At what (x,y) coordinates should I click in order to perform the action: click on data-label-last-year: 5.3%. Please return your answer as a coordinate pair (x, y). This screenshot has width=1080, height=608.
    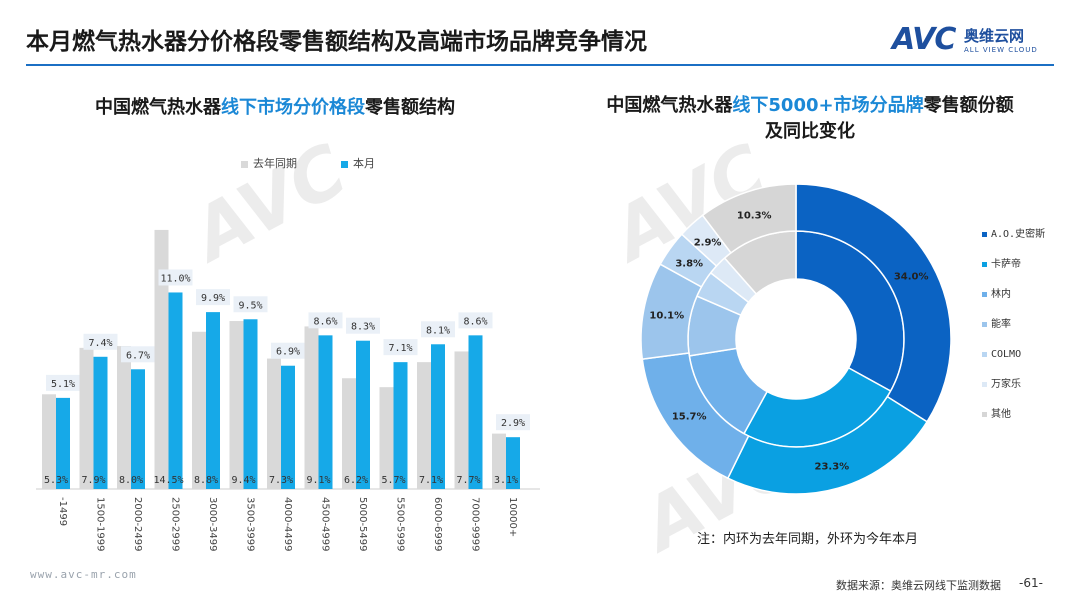
    Looking at the image, I should click on (56, 480).